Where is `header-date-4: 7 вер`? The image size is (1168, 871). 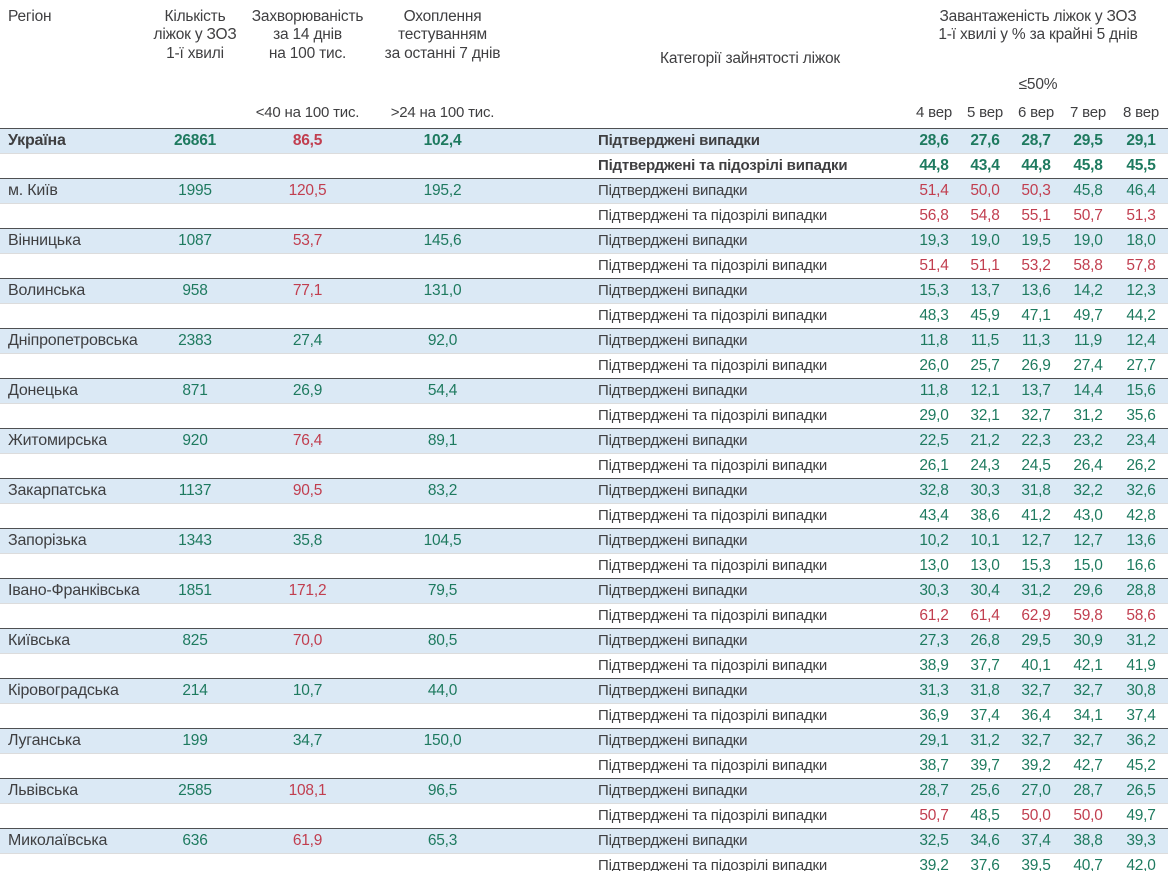 header-date-4: 7 вер is located at coordinates (1088, 113).